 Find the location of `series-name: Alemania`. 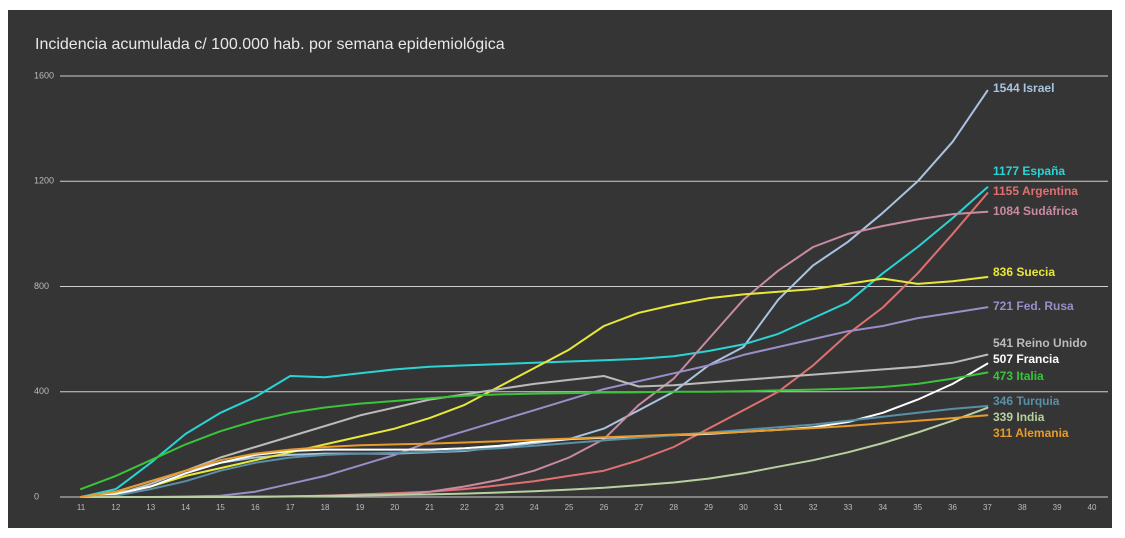

series-name: Alemania is located at coordinates (1042, 433).